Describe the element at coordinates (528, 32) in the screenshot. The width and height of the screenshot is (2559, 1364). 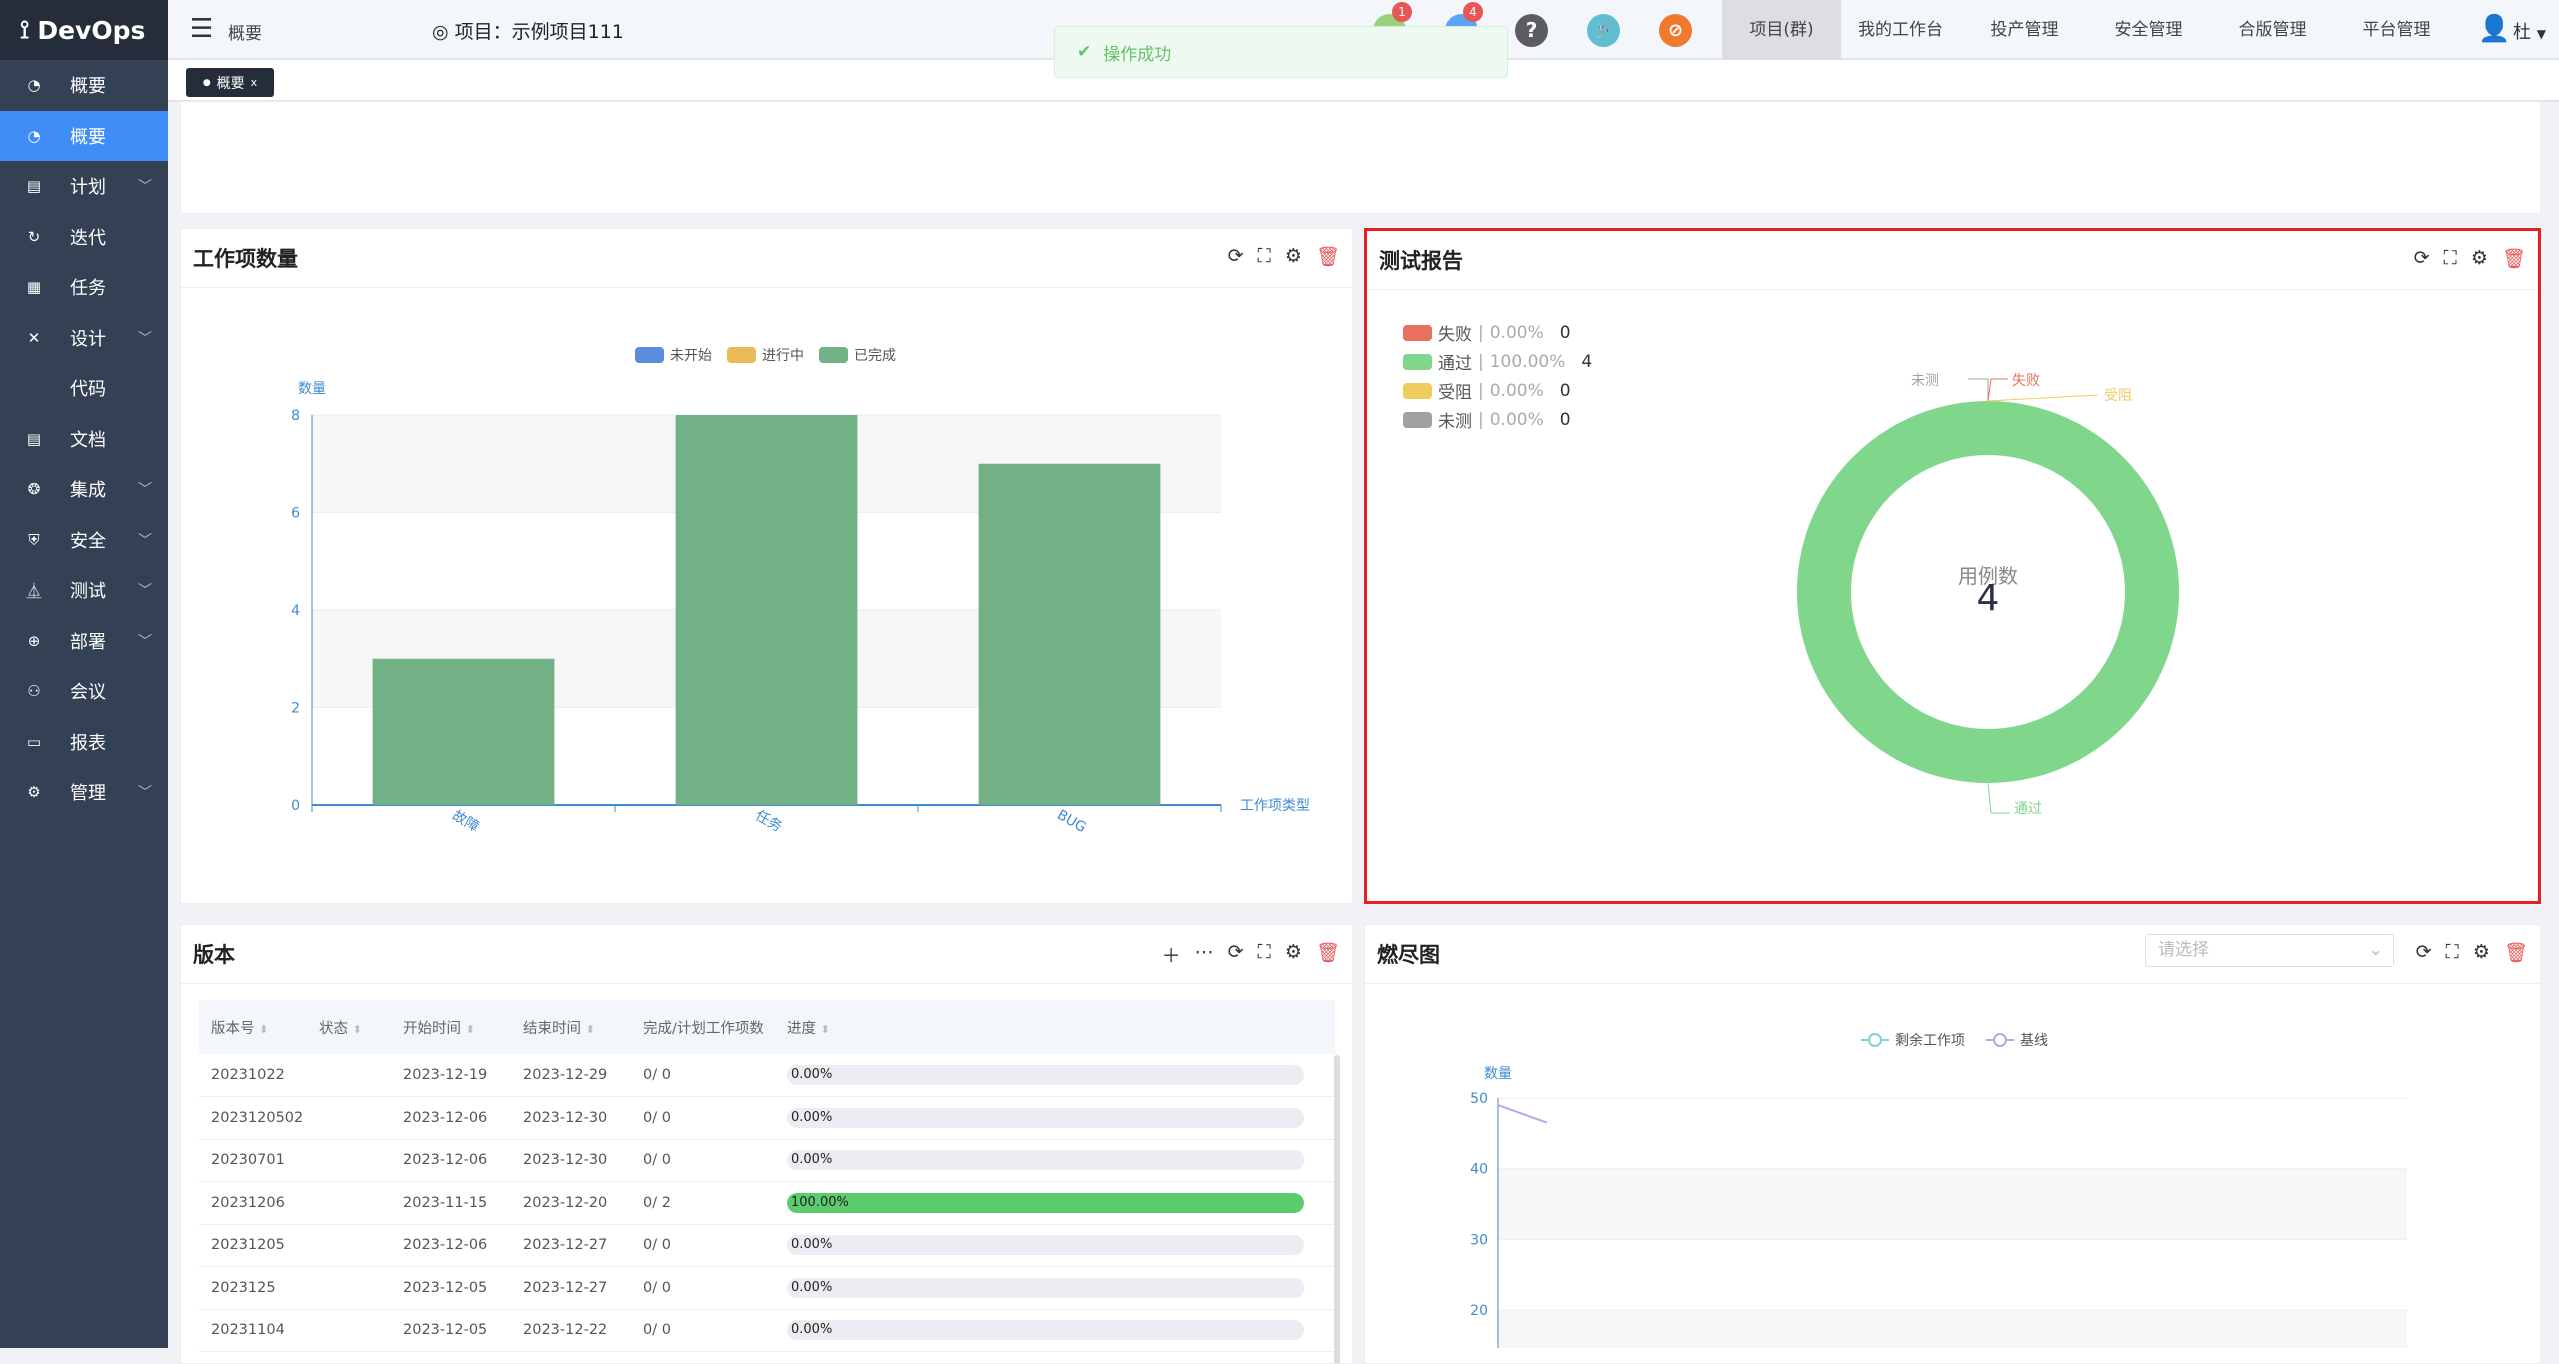
I see `project-selector: ◎ 项目：示例项目111` at that location.